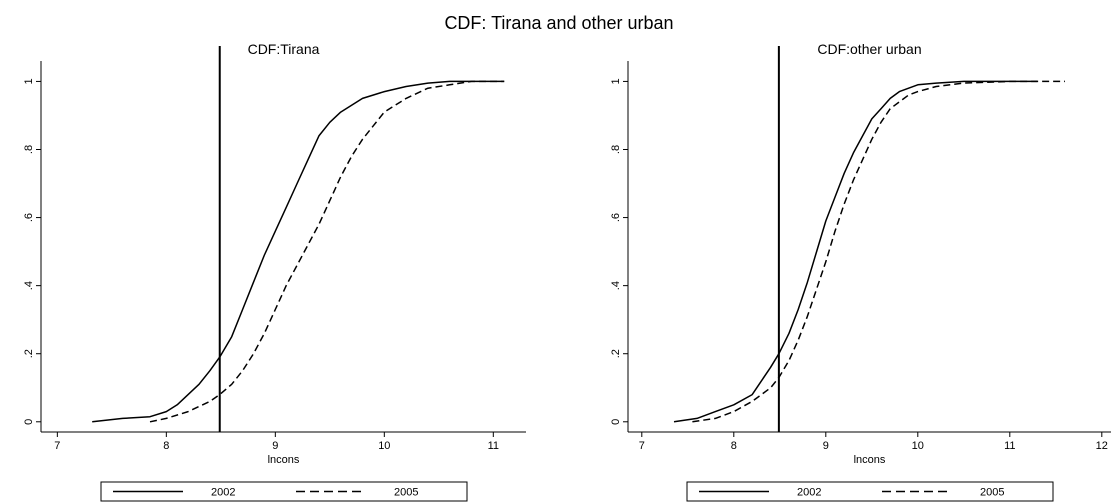  I want to click on figure-title: CDF: Tirana and other urban, so click(558, 23).